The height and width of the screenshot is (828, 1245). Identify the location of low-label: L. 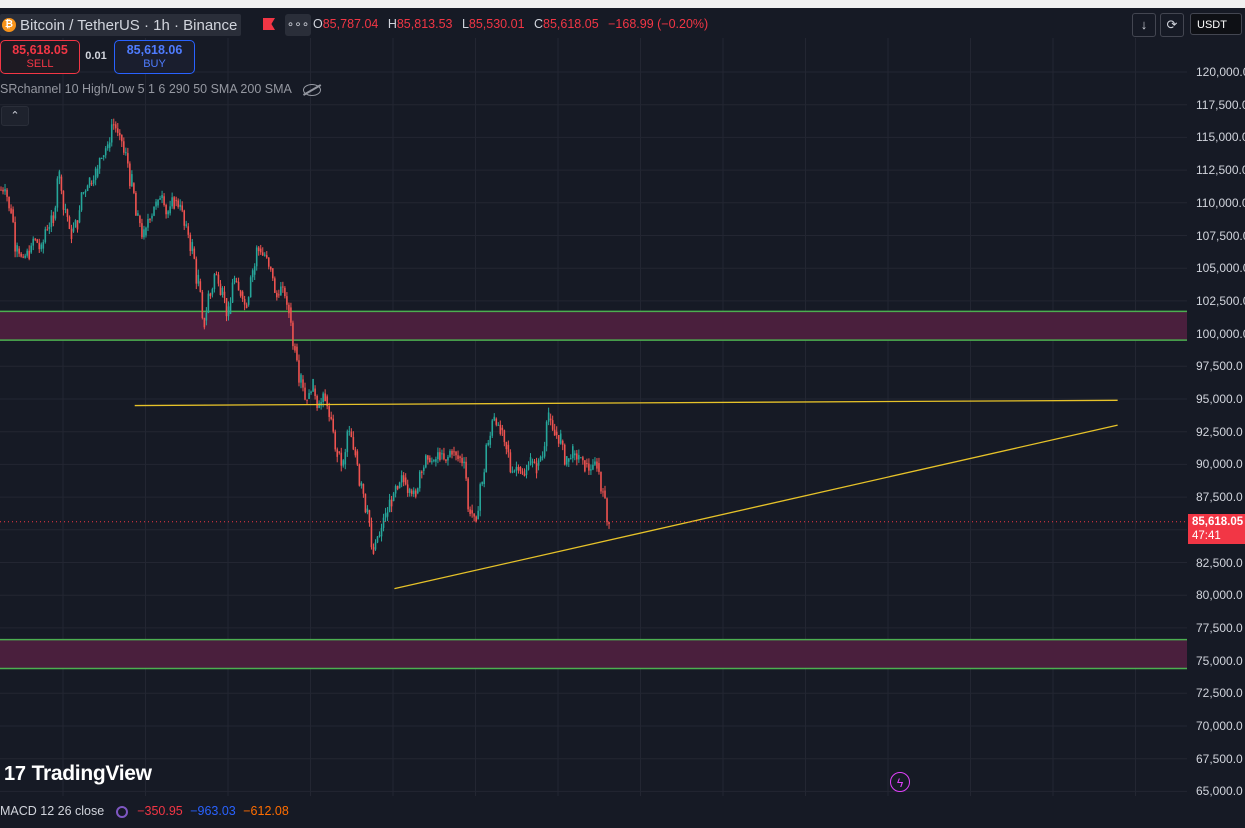
(465, 24).